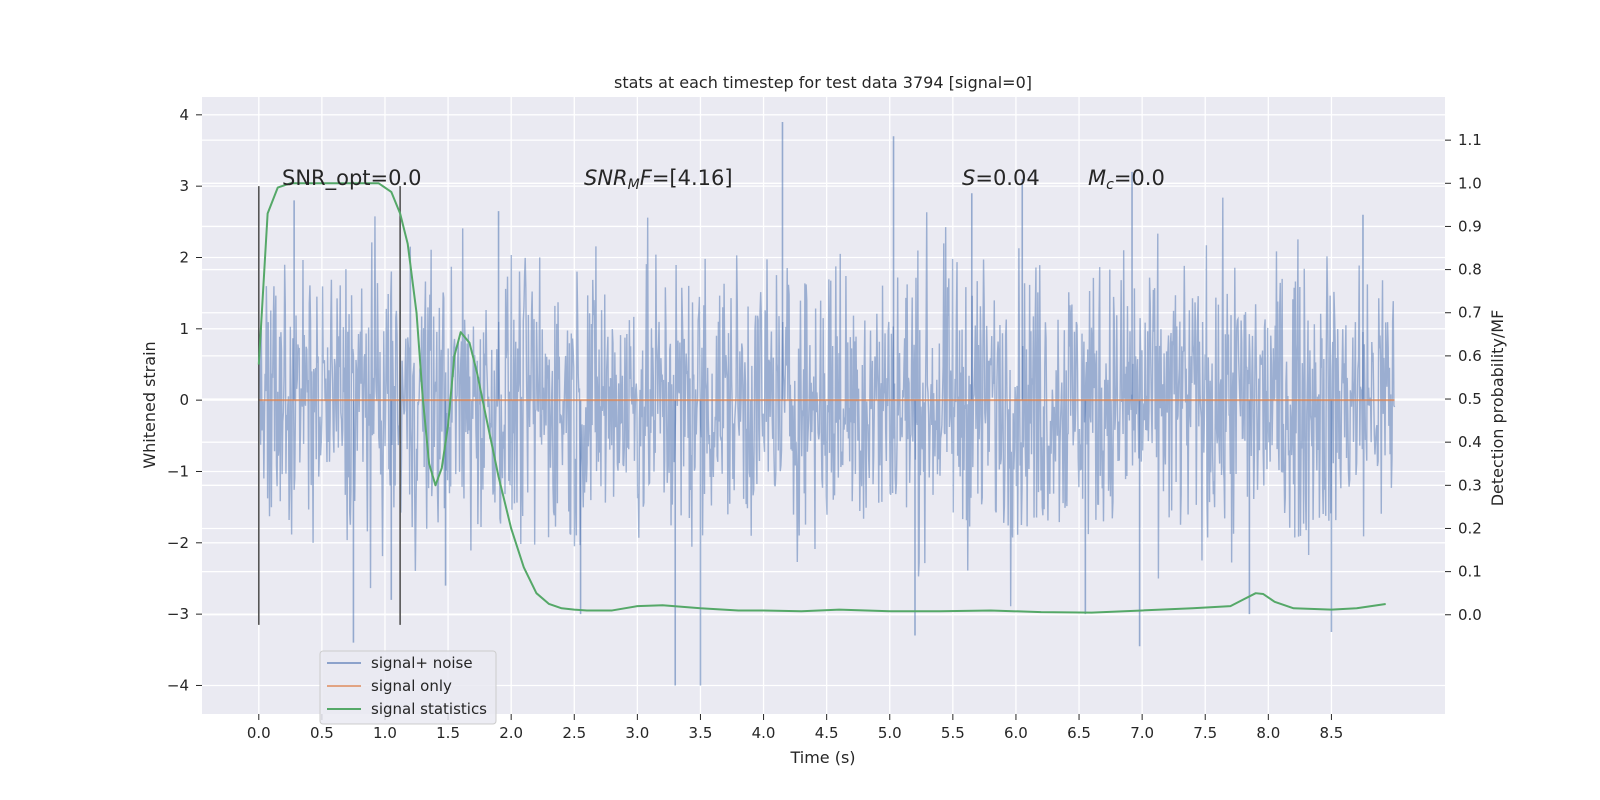 The height and width of the screenshot is (800, 1600). Describe the element at coordinates (1470, 485) in the screenshot. I see `y-right-tick-label-3: 0.3` at that location.